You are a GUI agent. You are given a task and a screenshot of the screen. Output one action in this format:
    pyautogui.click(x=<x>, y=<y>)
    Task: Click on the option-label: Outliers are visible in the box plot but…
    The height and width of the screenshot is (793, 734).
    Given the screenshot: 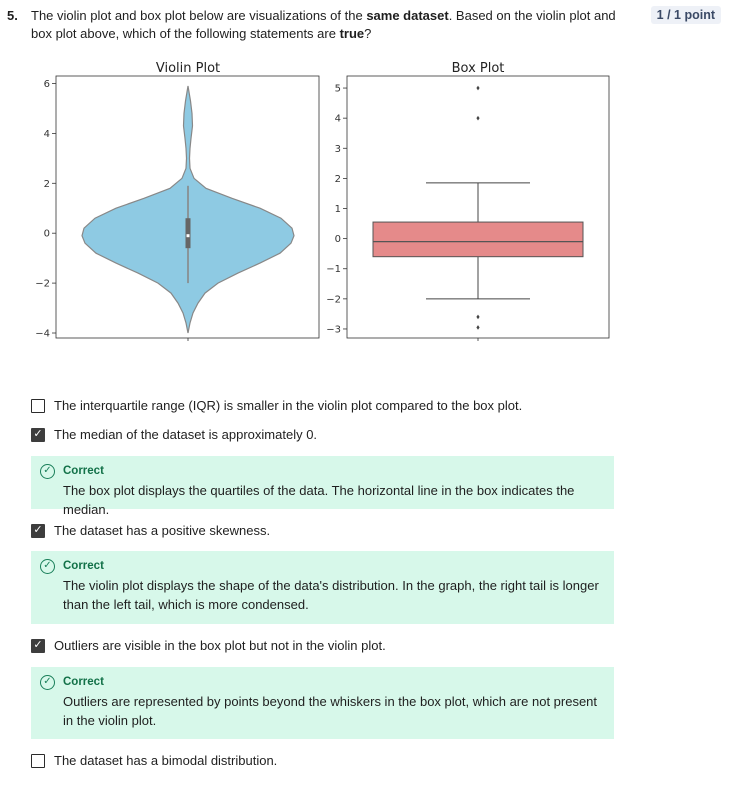 What is the action you would take?
    pyautogui.click(x=220, y=645)
    